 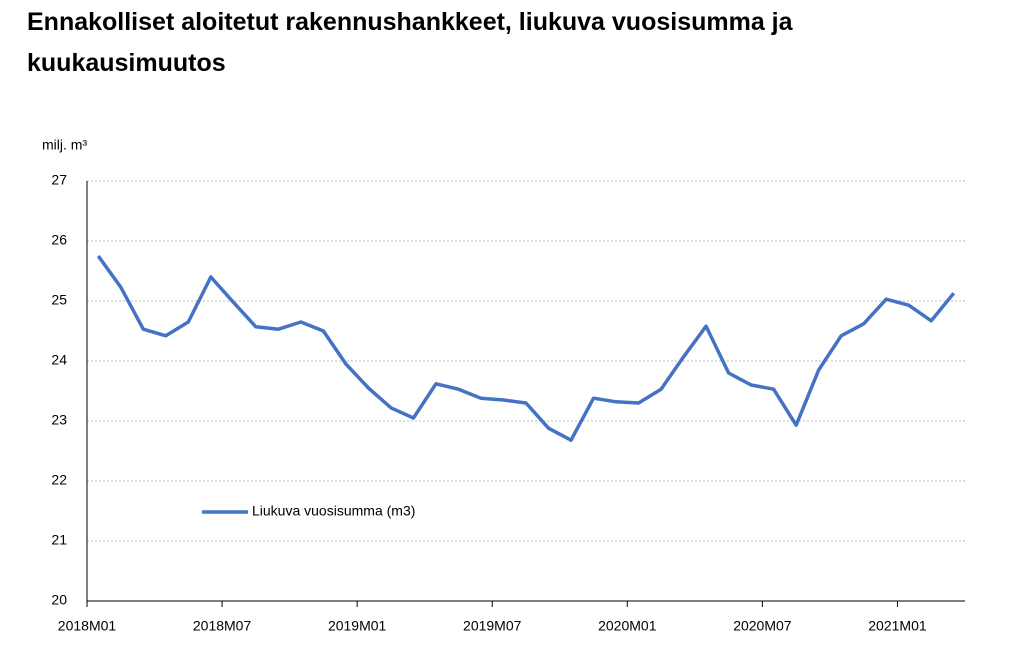 What do you see at coordinates (762, 626) in the screenshot?
I see `x-tick-label: 2020M07` at bounding box center [762, 626].